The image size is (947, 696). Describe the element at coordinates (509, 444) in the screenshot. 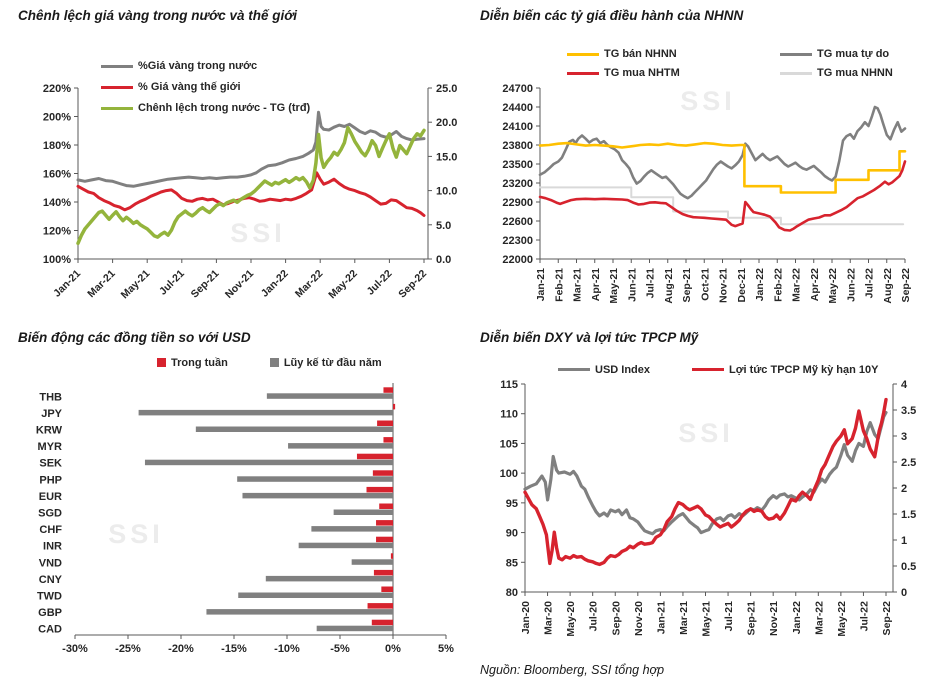

I see `y-tick-label: 105` at that location.